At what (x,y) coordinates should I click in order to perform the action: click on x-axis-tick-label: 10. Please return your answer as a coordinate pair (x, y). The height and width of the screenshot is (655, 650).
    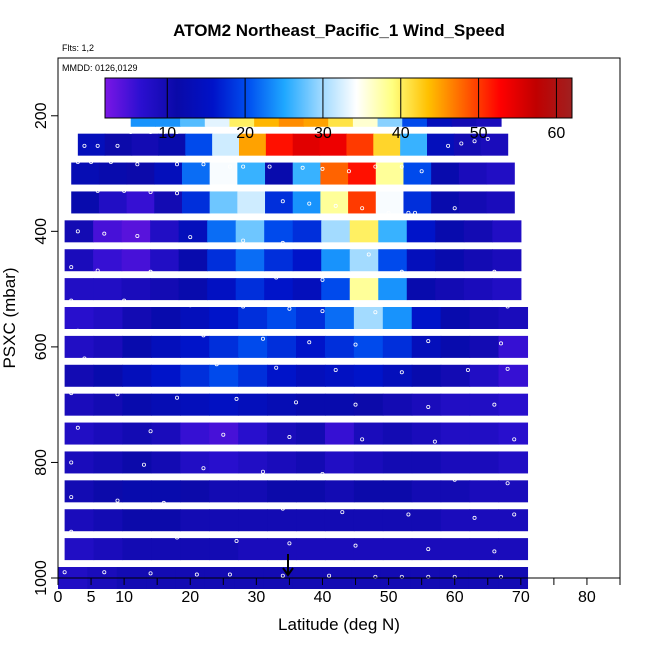
    Looking at the image, I should click on (124, 597).